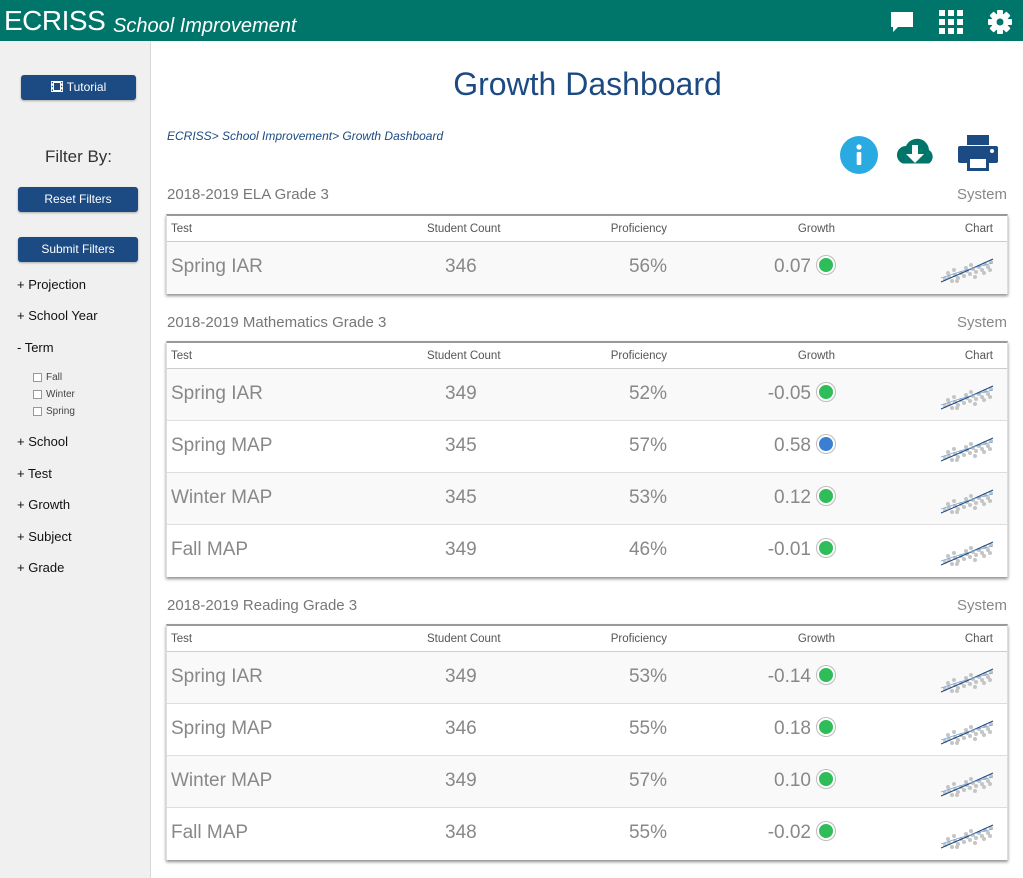 This screenshot has width=1023, height=878. I want to click on submit-filters-button: Submit Filters, so click(78, 249).